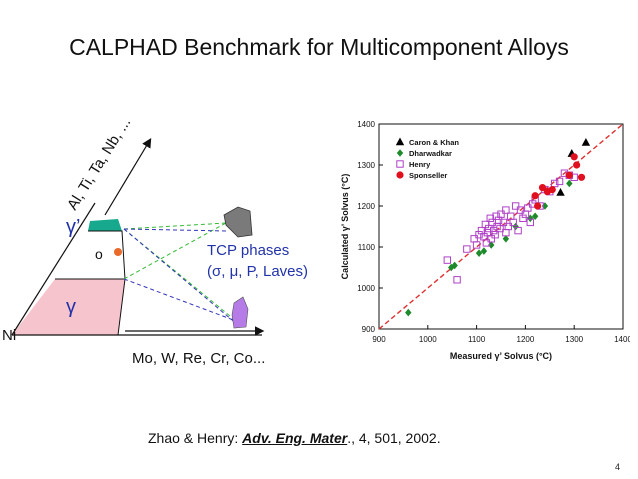  What do you see at coordinates (128, 176) in the screenshot?
I see `top-axis-arrow` at bounding box center [128, 176].